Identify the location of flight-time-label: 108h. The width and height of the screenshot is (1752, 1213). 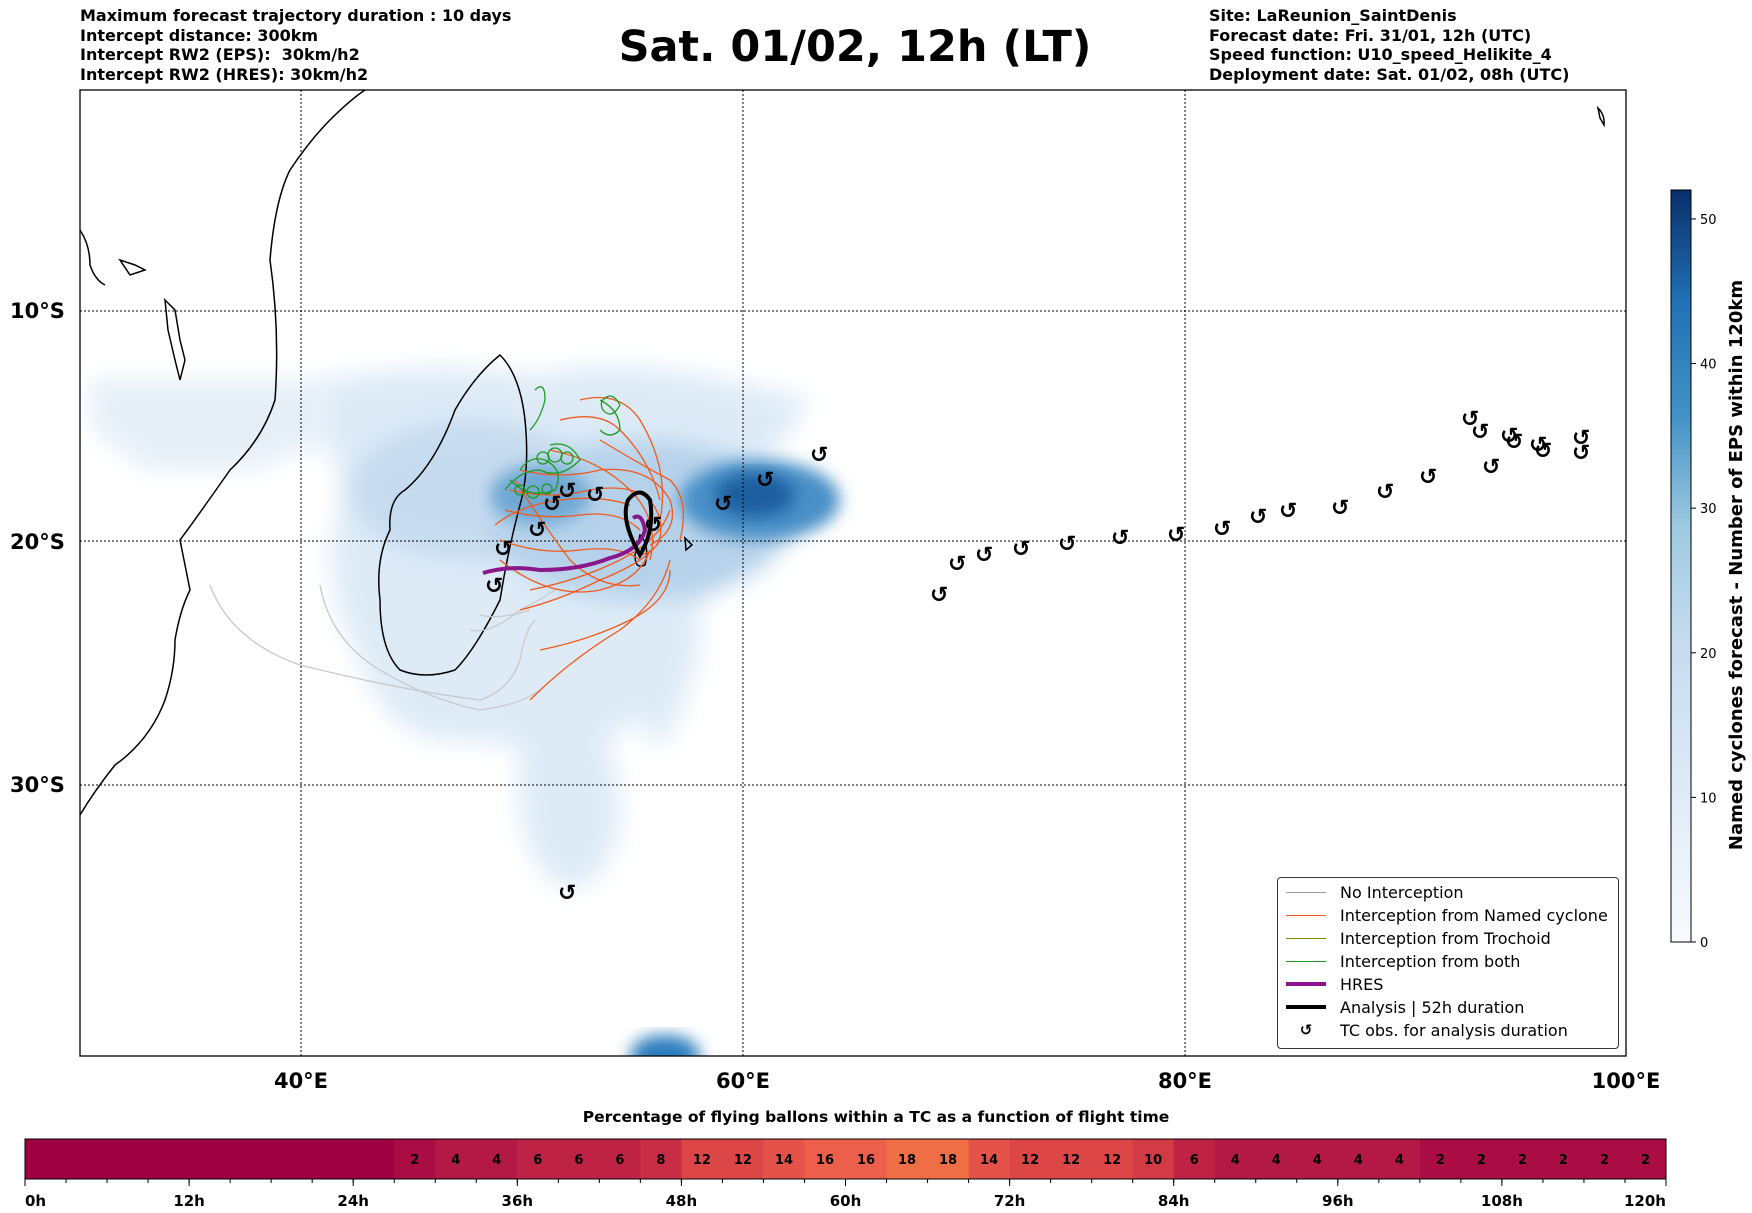
(1502, 1201).